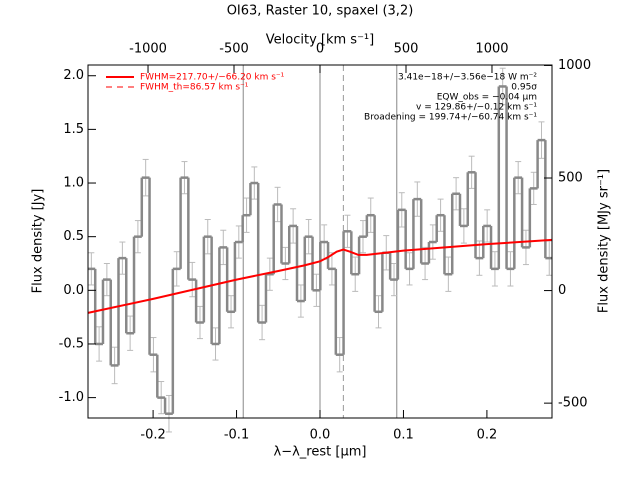 Image resolution: width=640 pixels, height=480 pixels. What do you see at coordinates (320, 49) in the screenshot?
I see `x2-tick-label: 0` at bounding box center [320, 49].